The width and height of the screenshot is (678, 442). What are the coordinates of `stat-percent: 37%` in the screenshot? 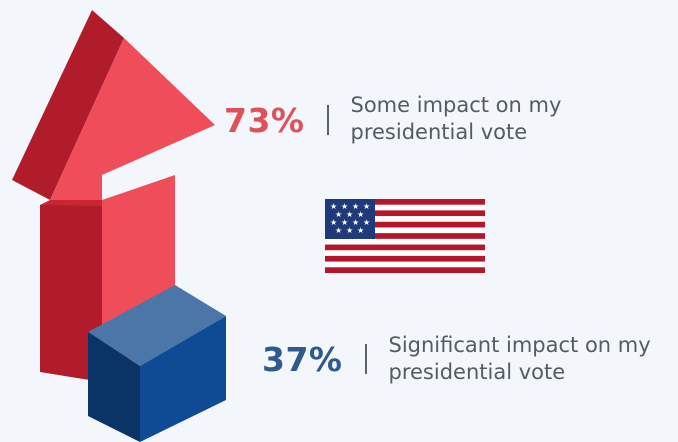 It's located at (302, 359).